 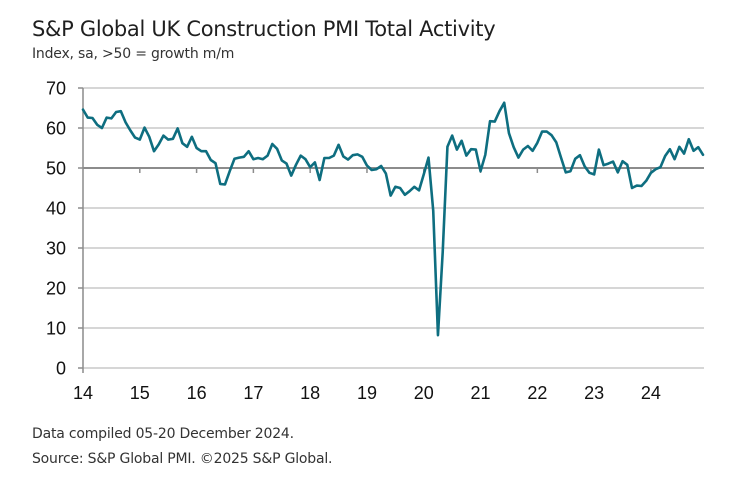 I want to click on y-tick-label: 20, so click(x=56, y=289).